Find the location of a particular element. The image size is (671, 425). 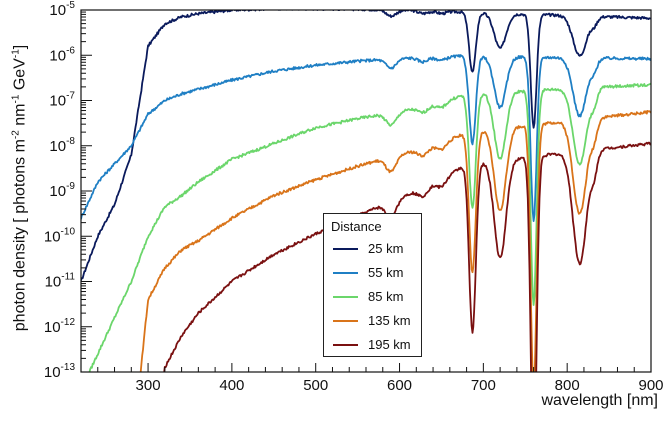

legend-item: 195 km is located at coordinates (373, 345).